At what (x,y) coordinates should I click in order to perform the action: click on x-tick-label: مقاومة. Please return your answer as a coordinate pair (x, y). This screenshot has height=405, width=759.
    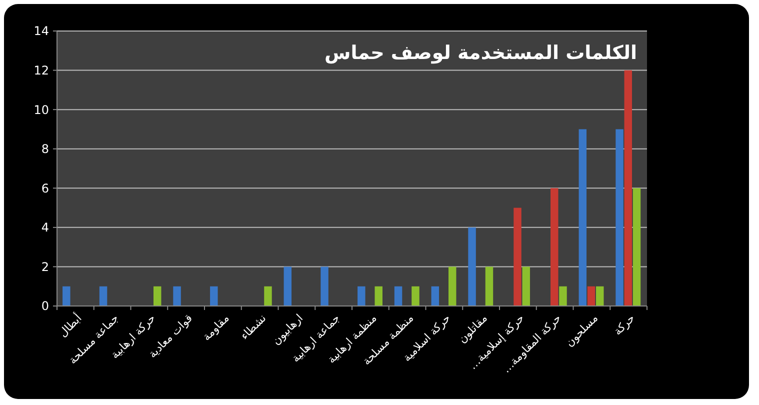
    Looking at the image, I should click on (216, 328).